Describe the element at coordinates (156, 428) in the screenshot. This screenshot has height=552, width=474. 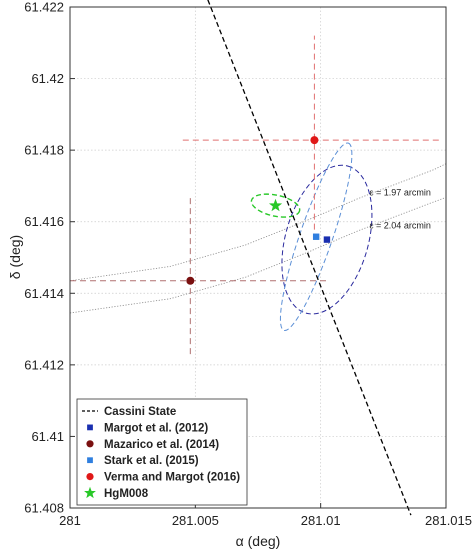
I see `legend-label-margot-et-al-2012: Margot et al. (2012)` at that location.